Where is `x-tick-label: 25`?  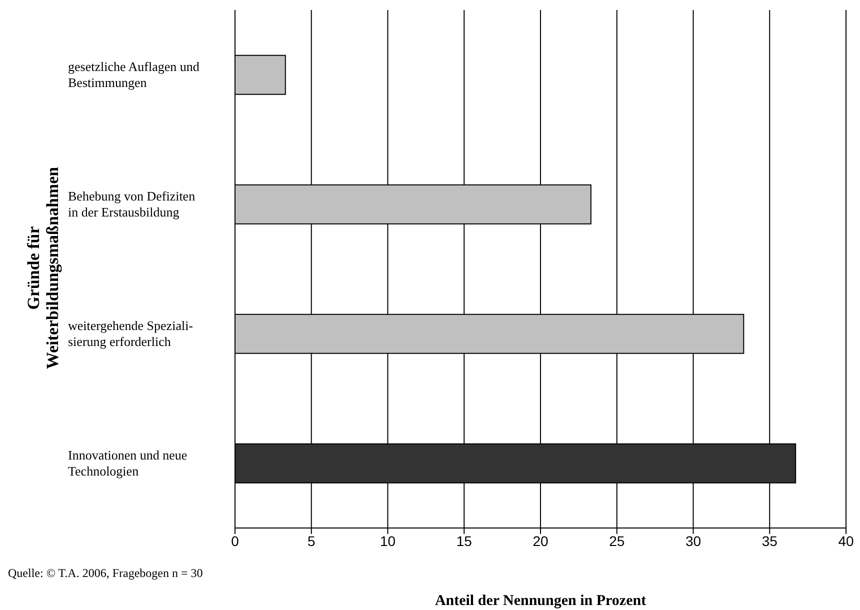
x-tick-label: 25 is located at coordinates (617, 540).